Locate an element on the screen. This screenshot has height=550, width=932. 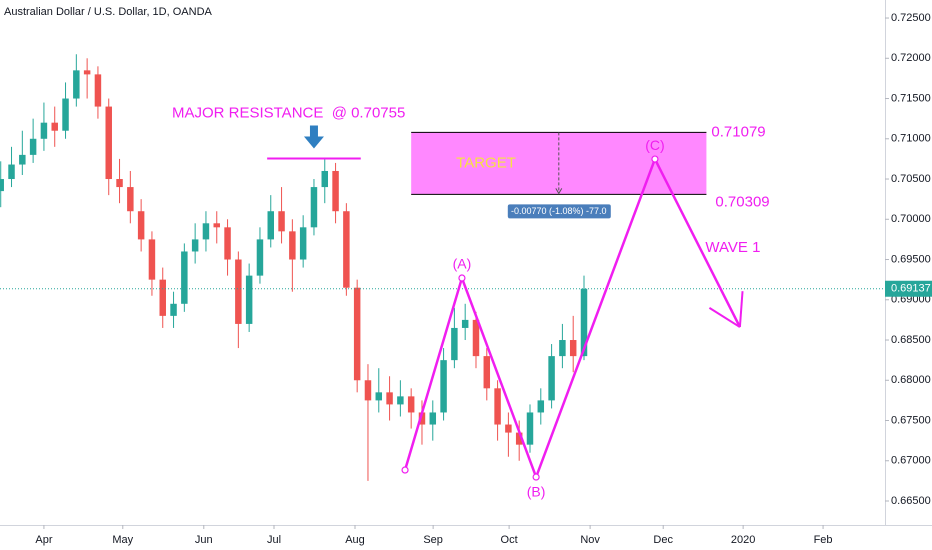
measure-label: -0.00770 (-1.08%) -77.0 is located at coordinates (559, 211).